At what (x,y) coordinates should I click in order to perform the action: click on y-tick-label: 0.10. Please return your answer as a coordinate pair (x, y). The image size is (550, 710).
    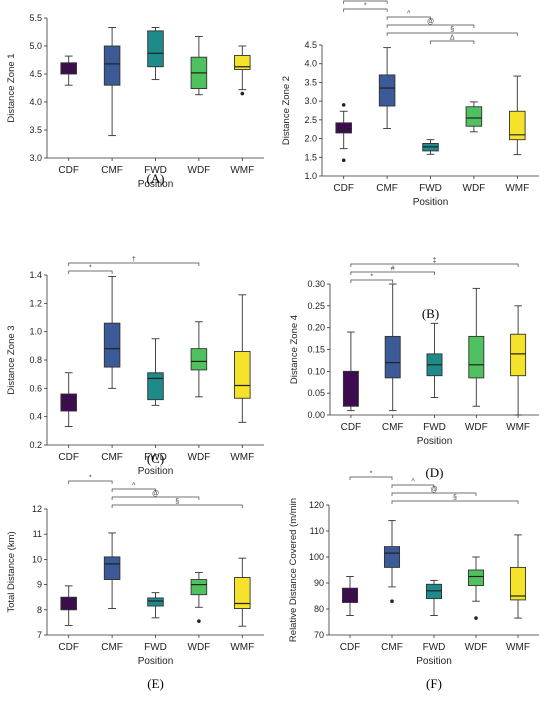
    Looking at the image, I should click on (316, 371).